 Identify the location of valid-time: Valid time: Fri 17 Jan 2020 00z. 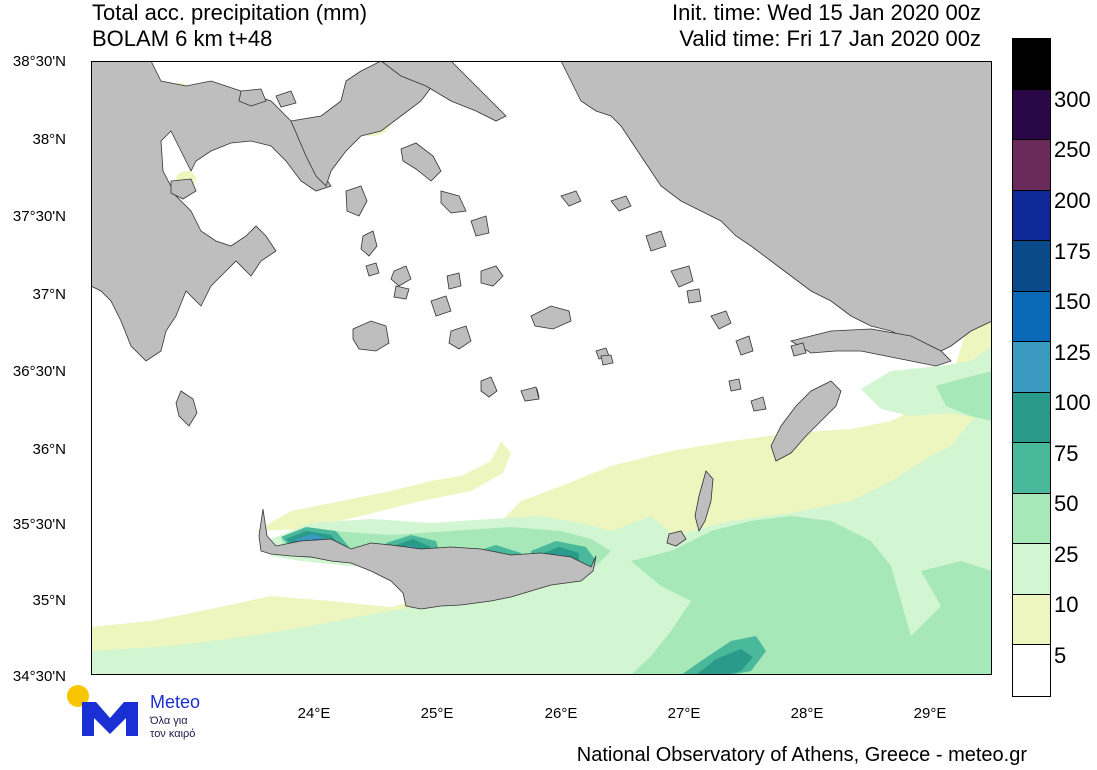
(830, 38).